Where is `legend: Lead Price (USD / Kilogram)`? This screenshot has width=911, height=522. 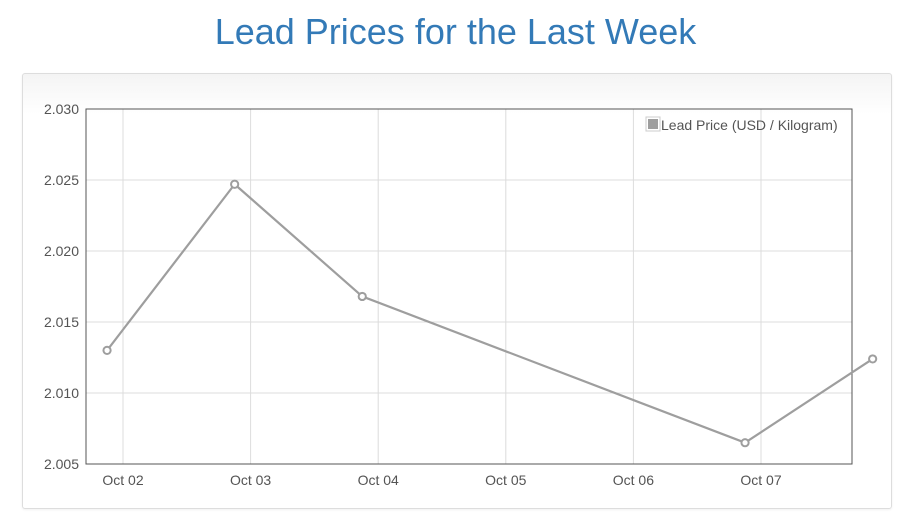
legend: Lead Price (USD / Kilogram) is located at coordinates (741, 124).